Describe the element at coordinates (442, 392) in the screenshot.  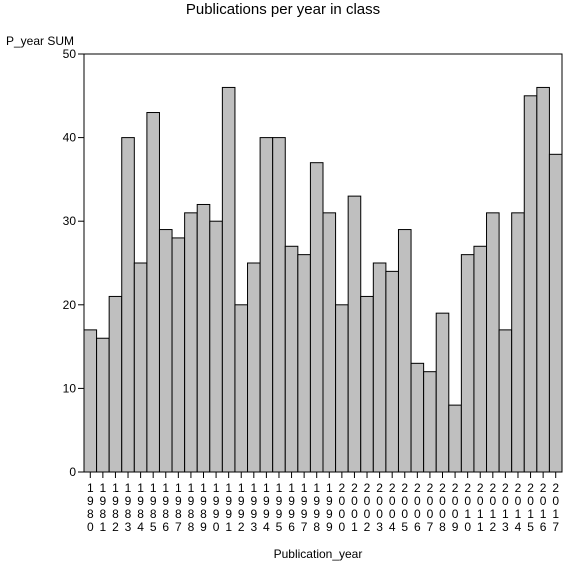
I see `bar-2008` at that location.